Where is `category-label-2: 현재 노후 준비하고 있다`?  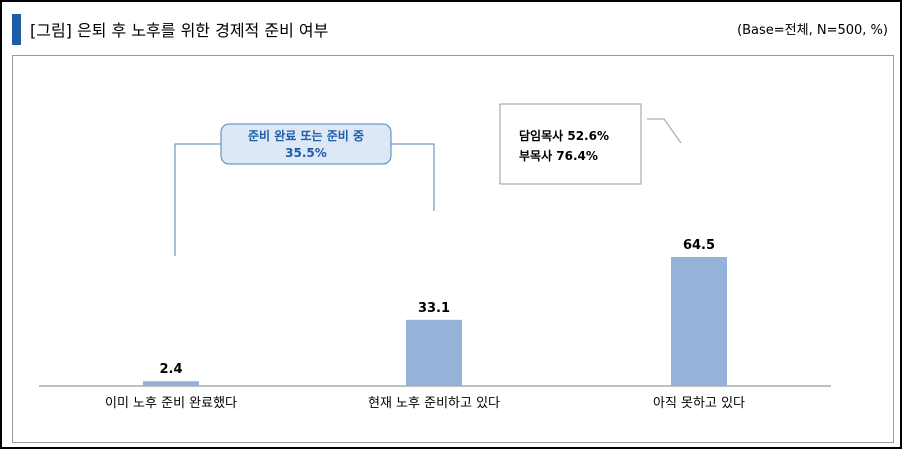 category-label-2: 현재 노후 준비하고 있다 is located at coordinates (434, 403).